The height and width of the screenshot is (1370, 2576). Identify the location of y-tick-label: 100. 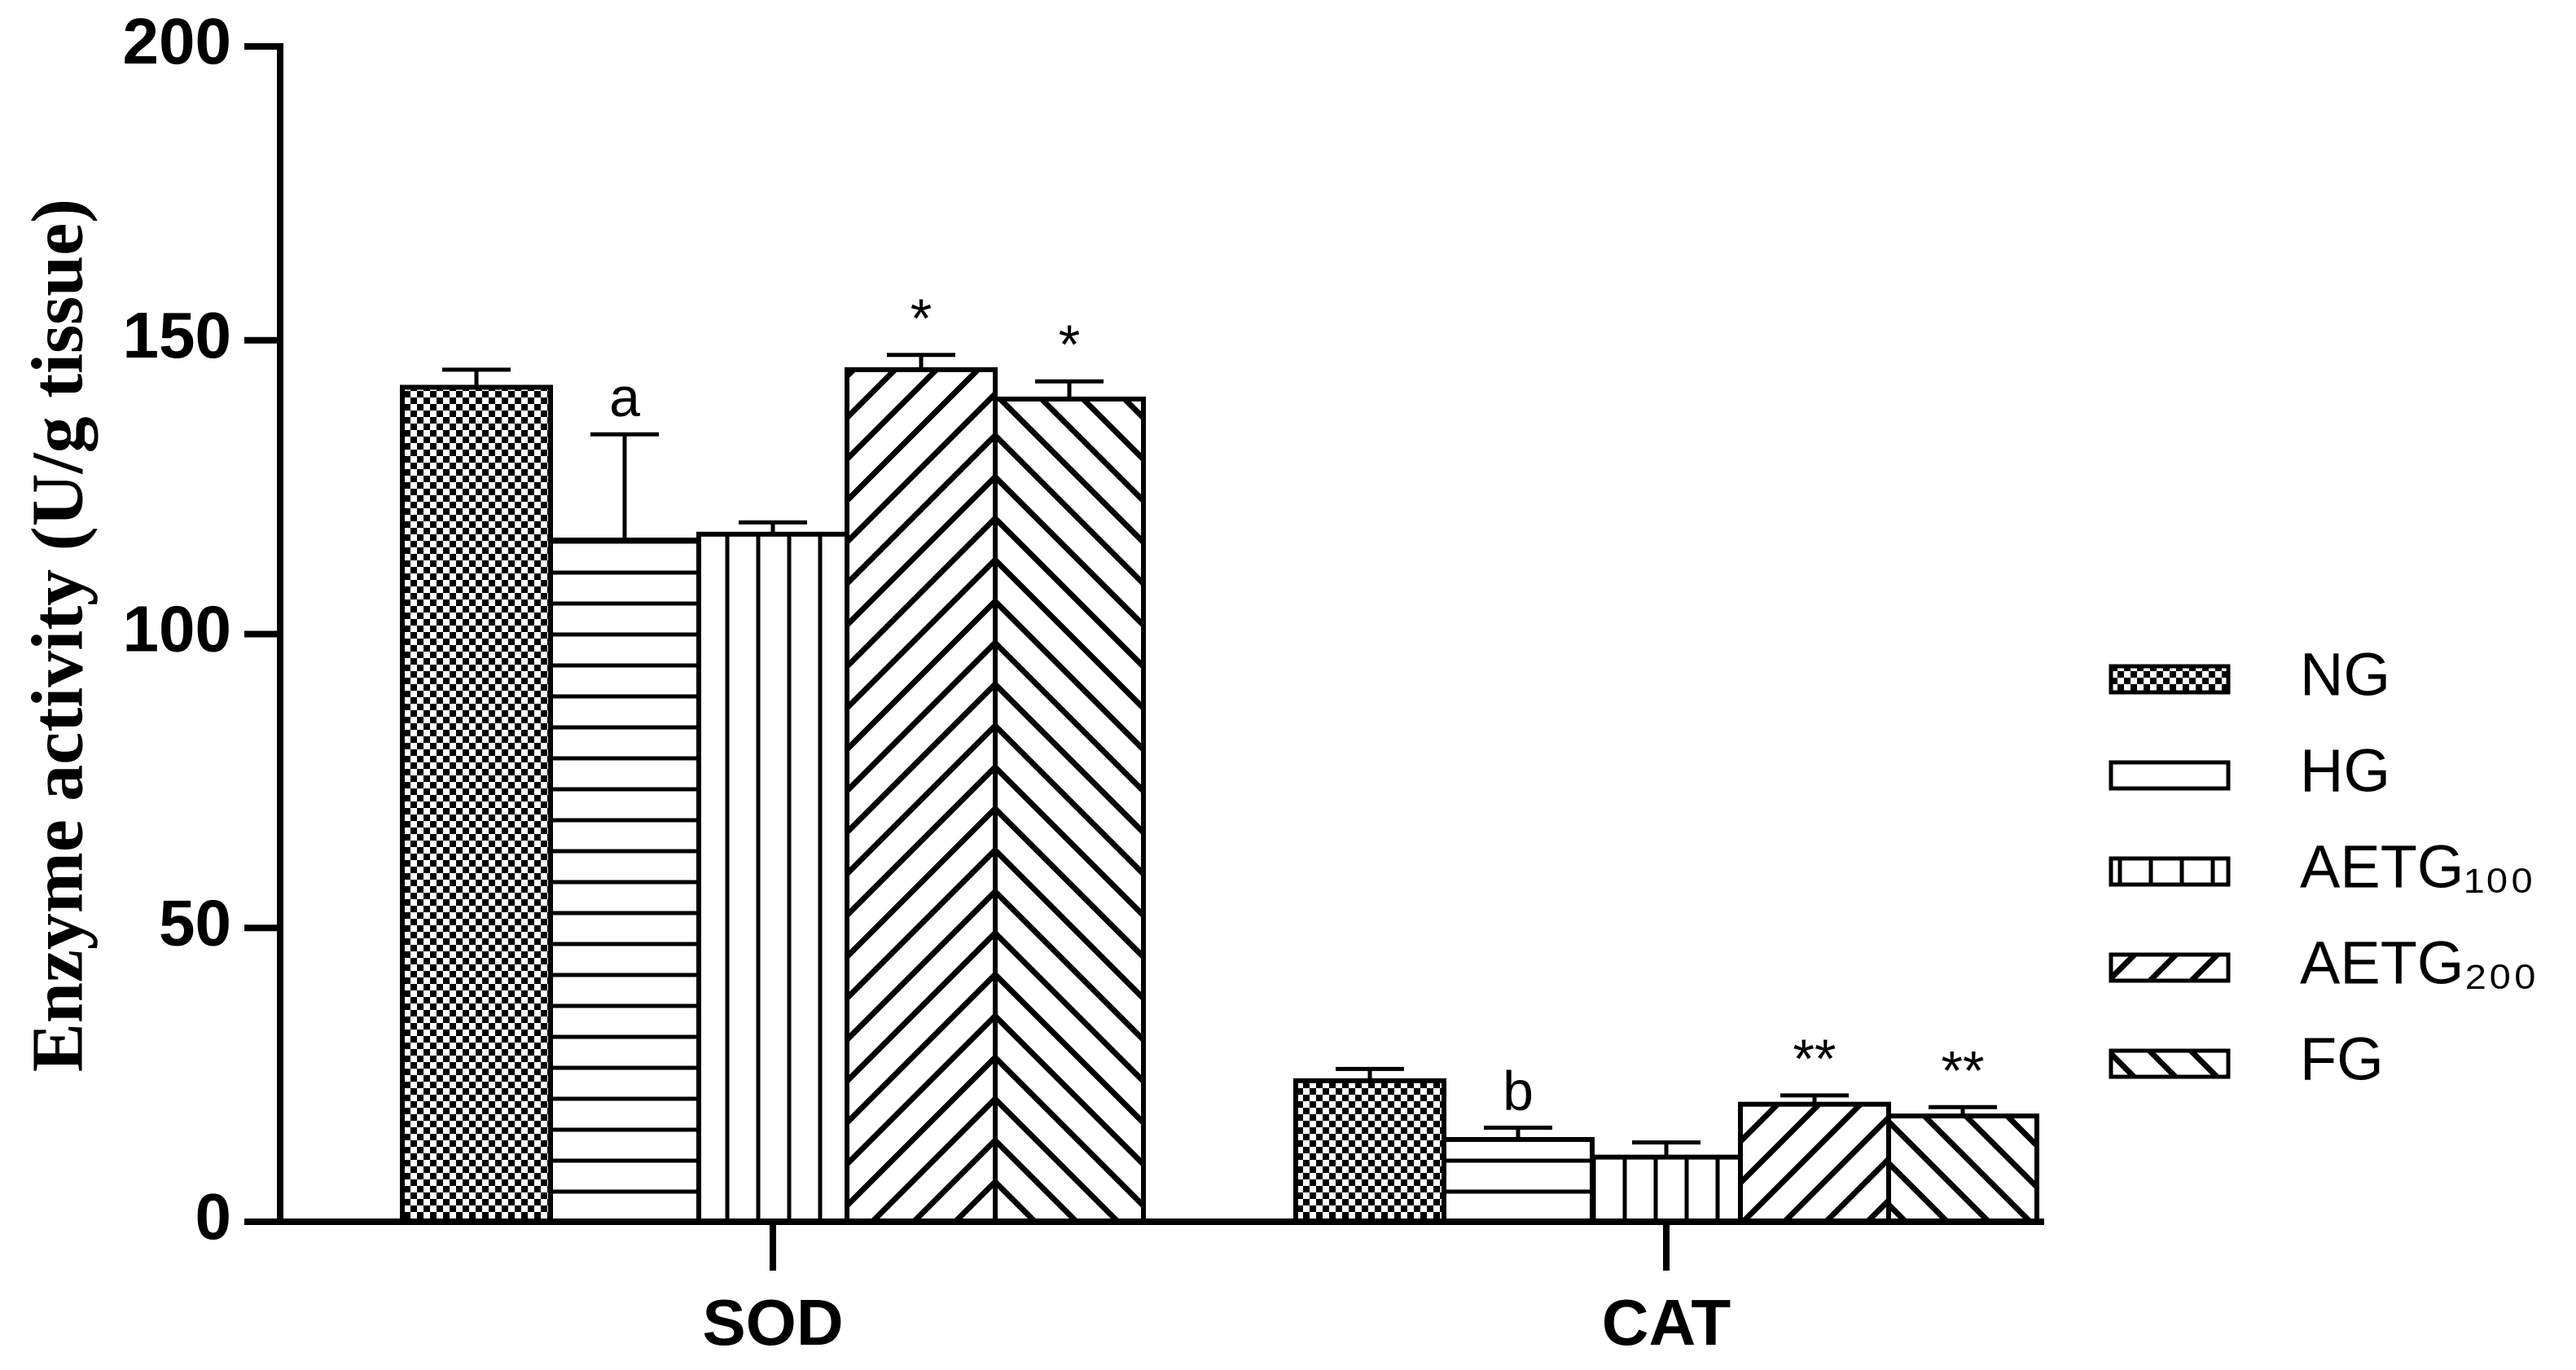
(177, 629).